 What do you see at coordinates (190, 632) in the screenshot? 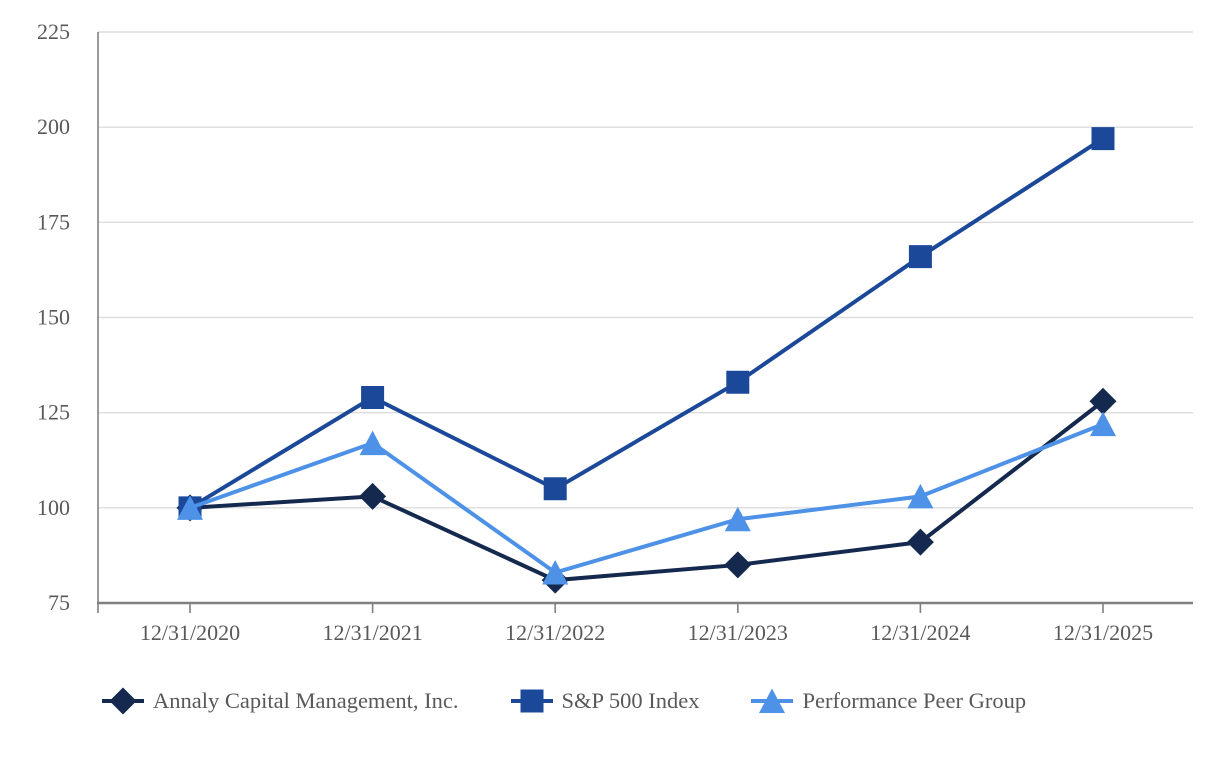
I see `x-tick-label: 12/31/2020` at bounding box center [190, 632].